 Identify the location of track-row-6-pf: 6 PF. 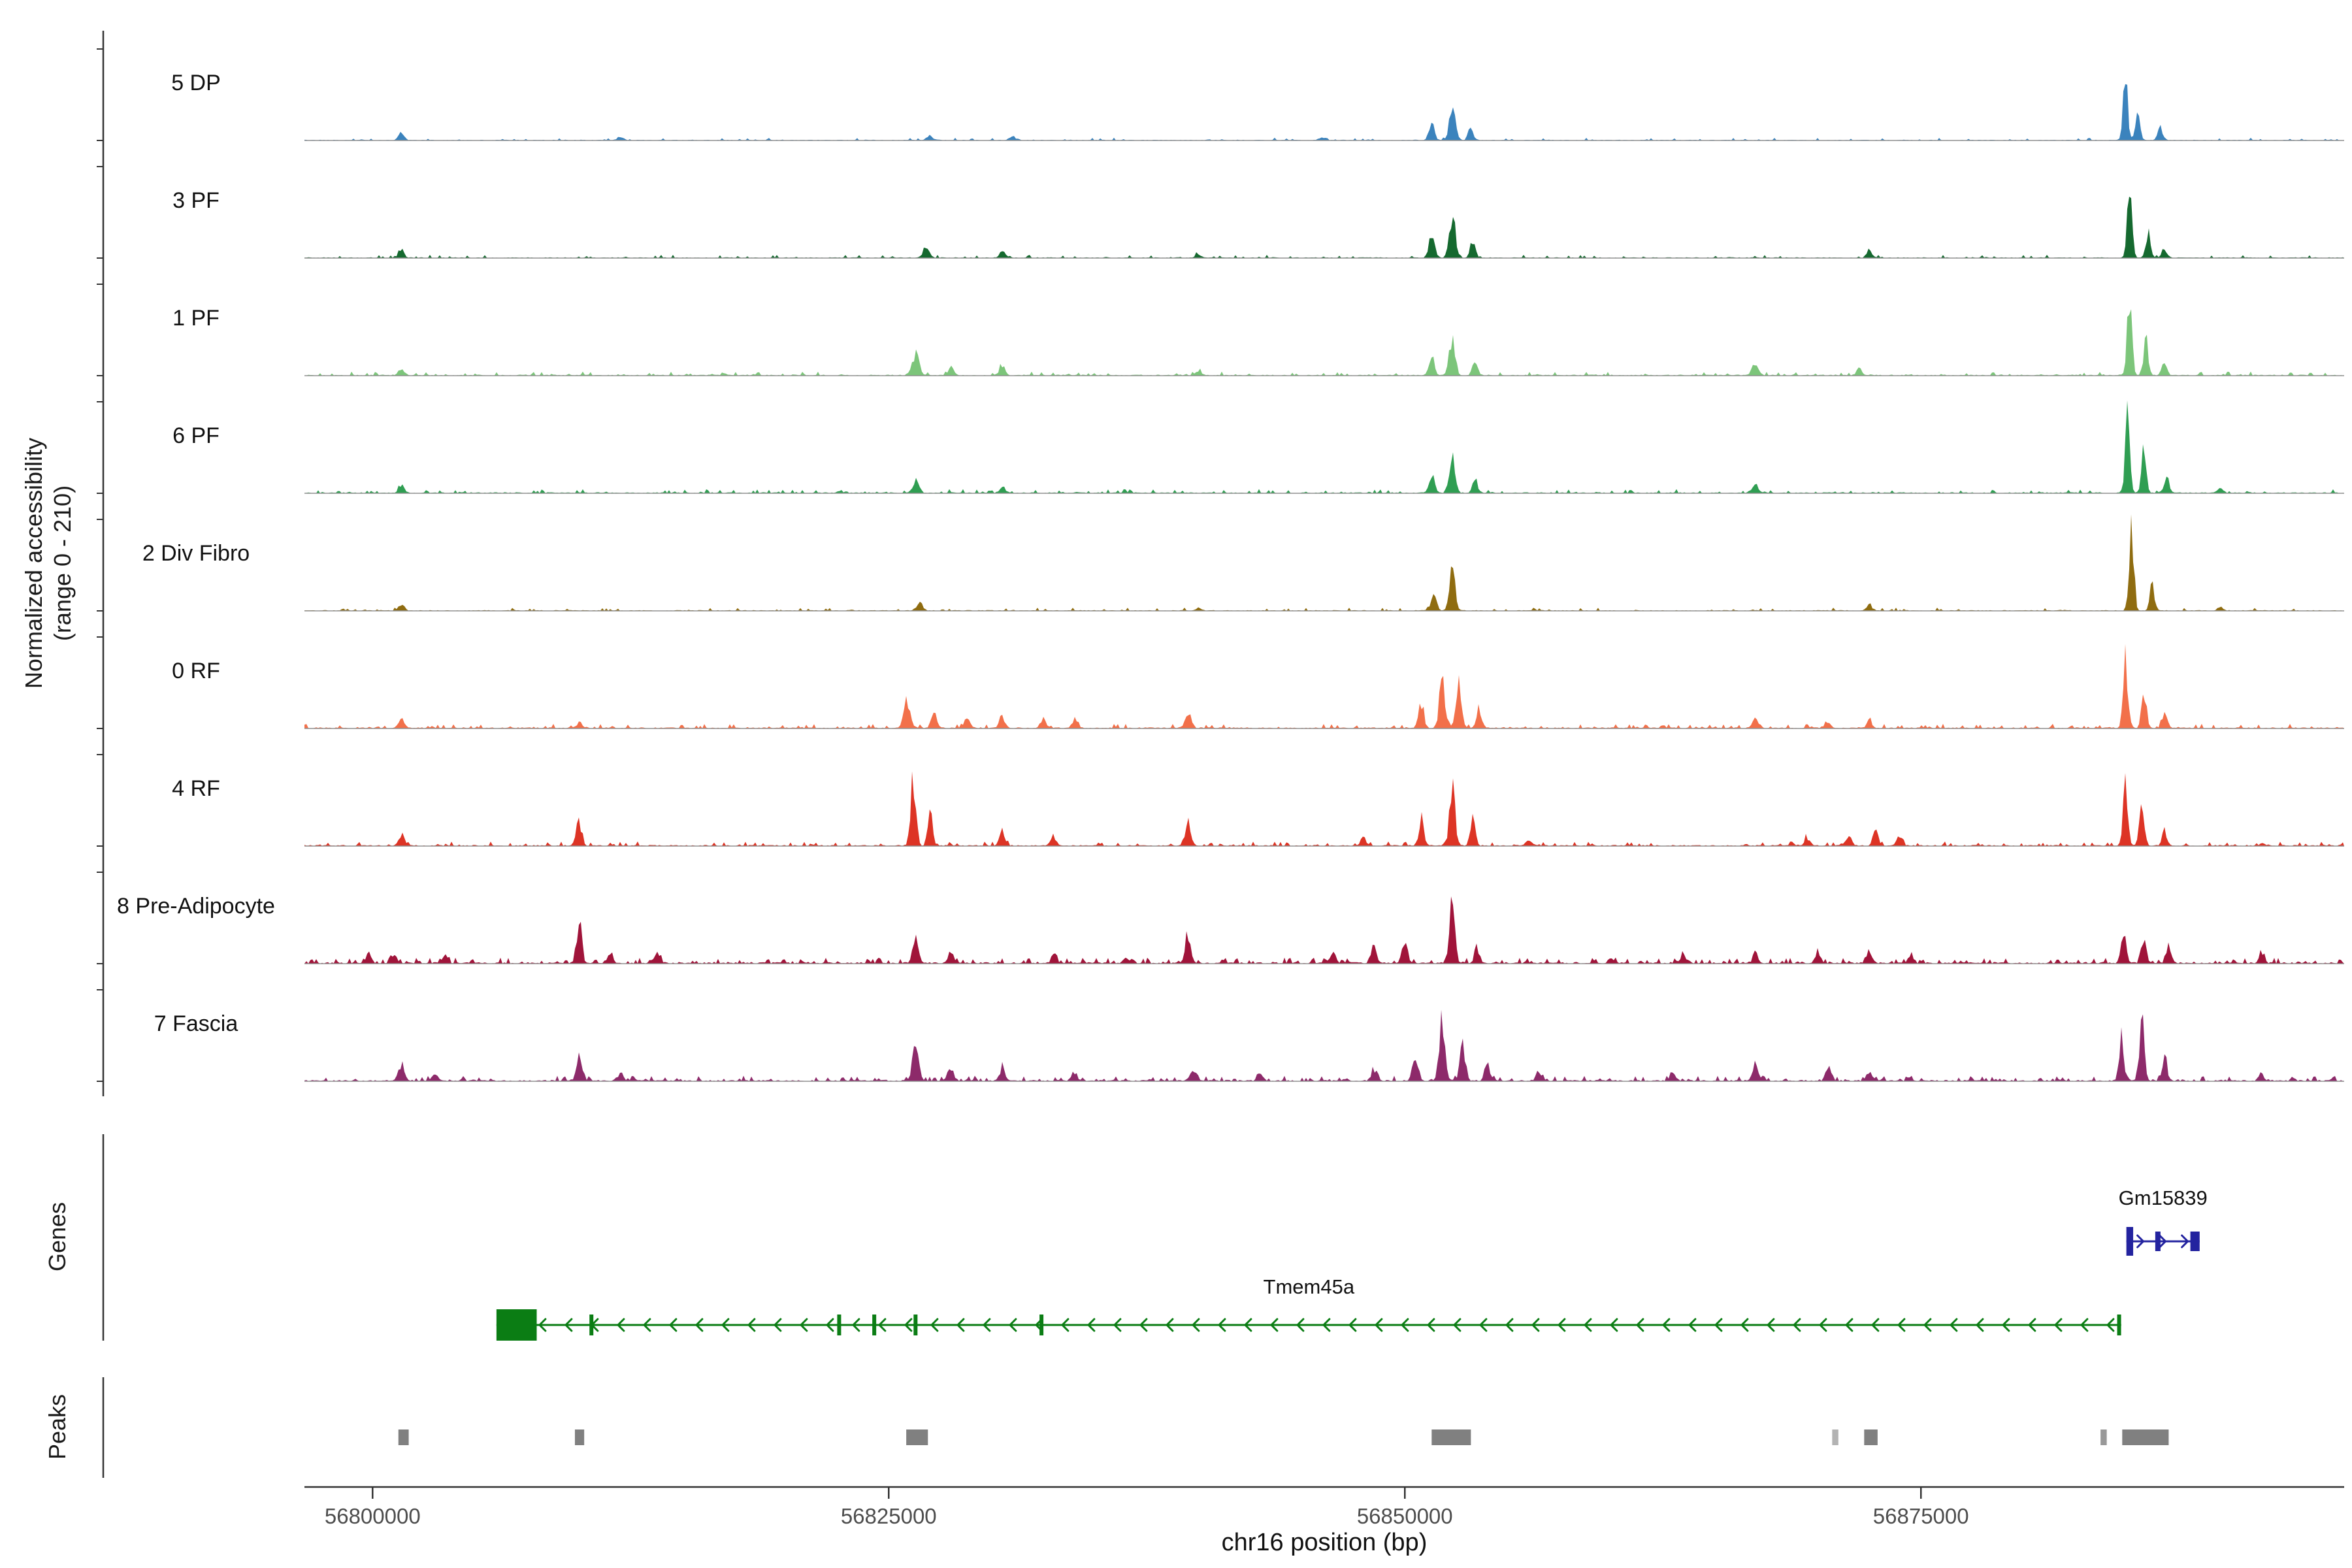
(1176, 436).